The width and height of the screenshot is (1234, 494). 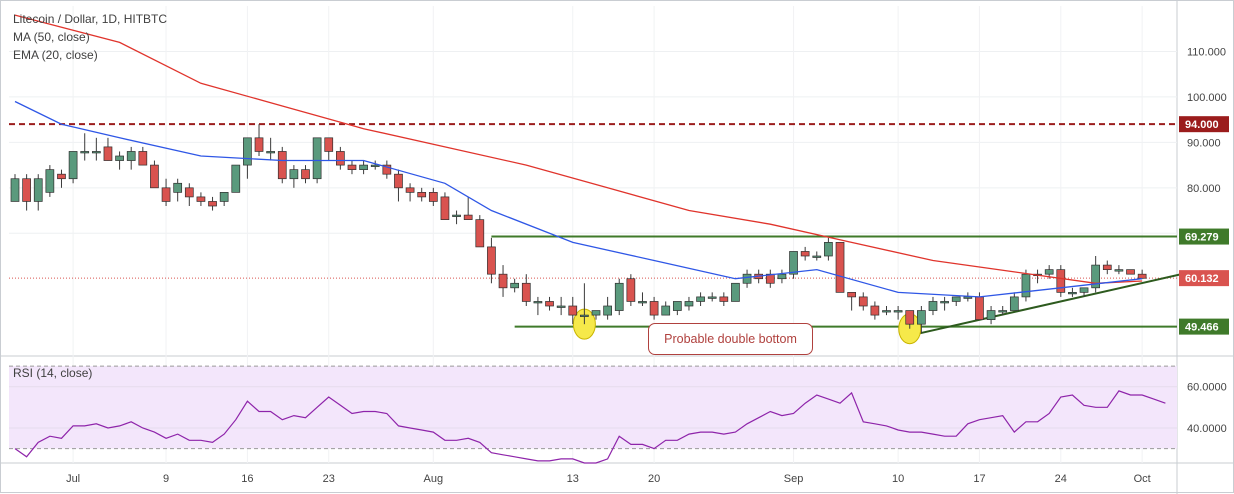 What do you see at coordinates (1061, 479) in the screenshot?
I see `time-tick-label: 24` at bounding box center [1061, 479].